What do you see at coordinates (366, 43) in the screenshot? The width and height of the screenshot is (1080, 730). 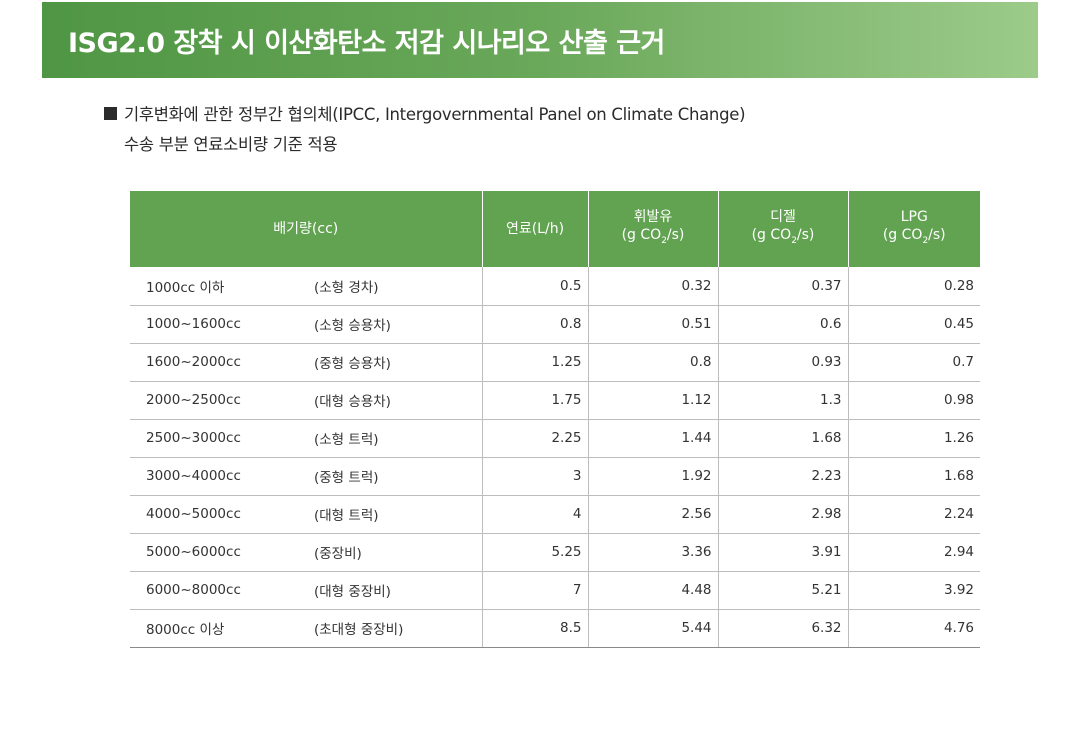 I see `page-title: ISG2.0 장착 시 이산화탄소 저감 시나리오 산출 근거` at bounding box center [366, 43].